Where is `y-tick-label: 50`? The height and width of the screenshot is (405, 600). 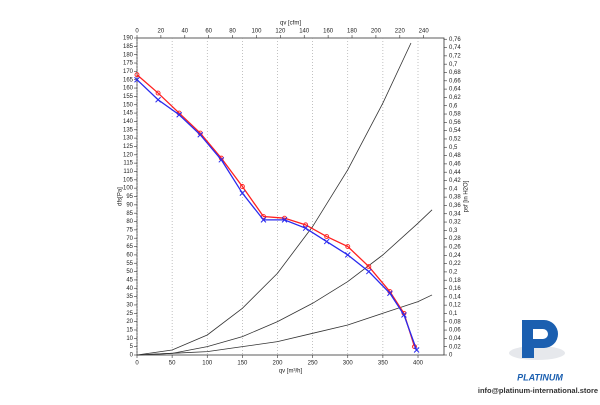 y-tick-label: 50 is located at coordinates (129, 272).